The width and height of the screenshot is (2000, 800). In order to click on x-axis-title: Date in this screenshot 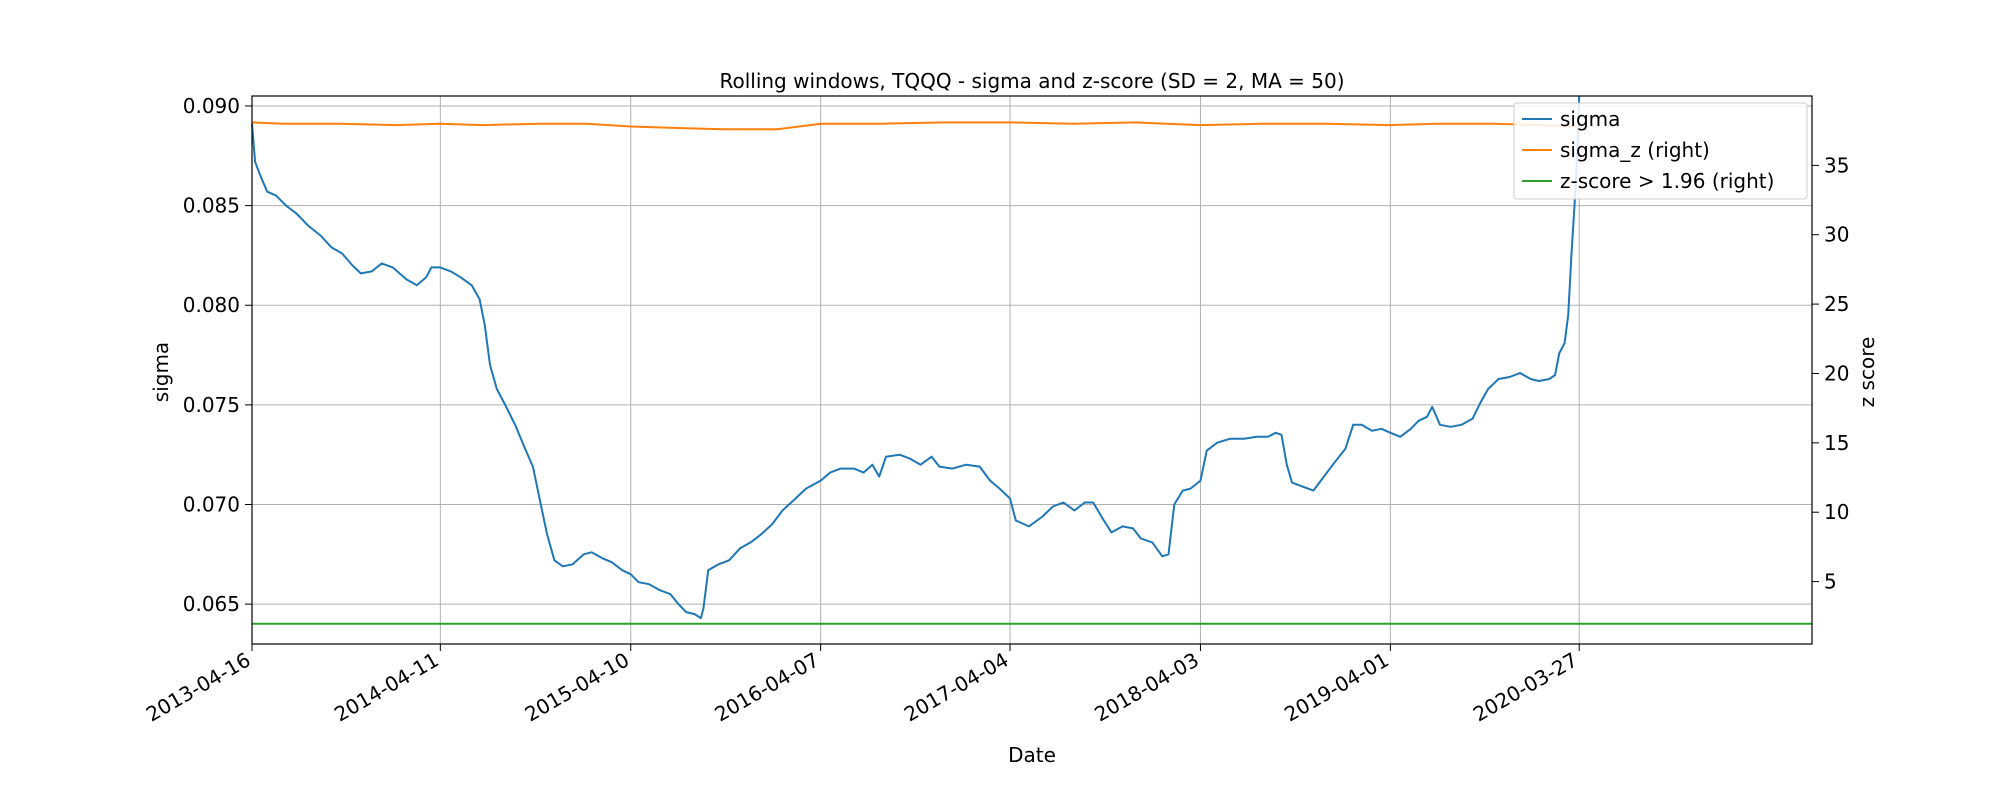, I will do `click(1032, 755)`.